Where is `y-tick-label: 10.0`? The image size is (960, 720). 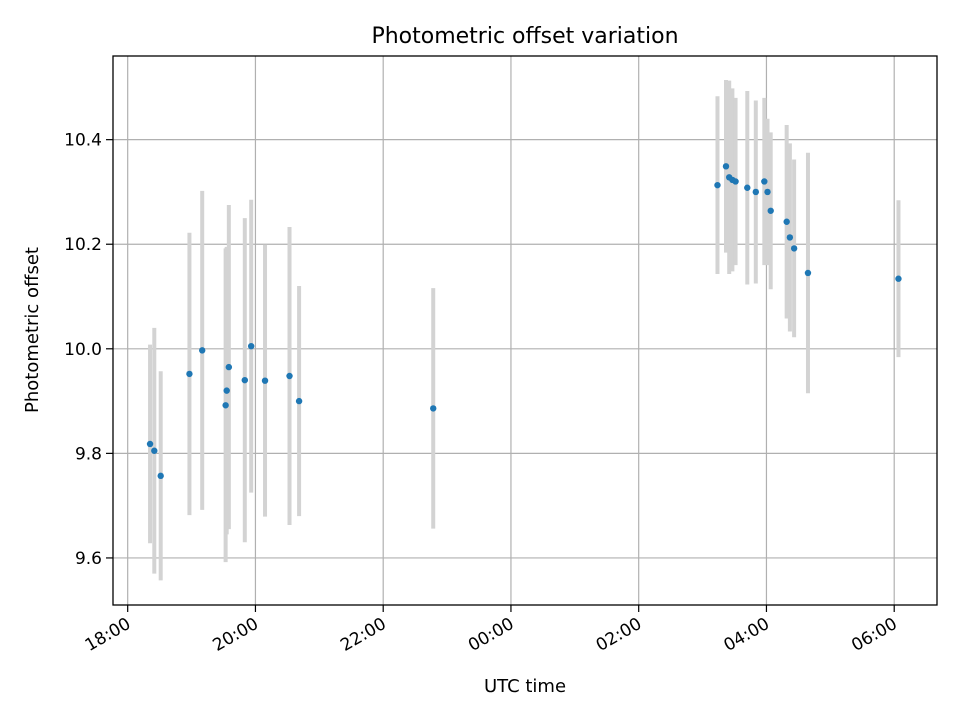 y-tick-label: 10.0 is located at coordinates (83, 350).